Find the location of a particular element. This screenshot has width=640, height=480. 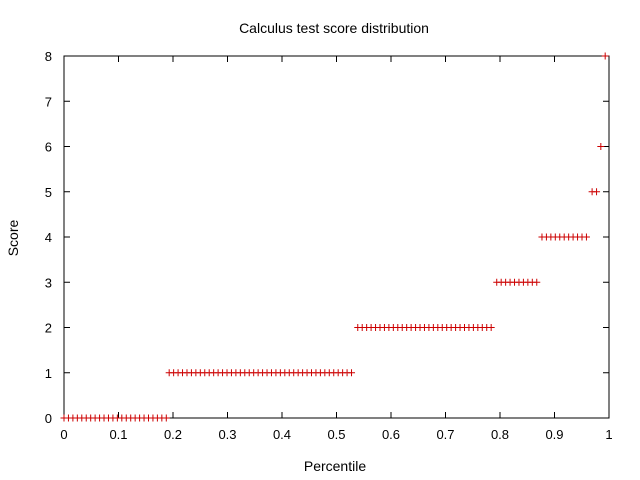

y-tick-label: 4 is located at coordinates (48, 237).